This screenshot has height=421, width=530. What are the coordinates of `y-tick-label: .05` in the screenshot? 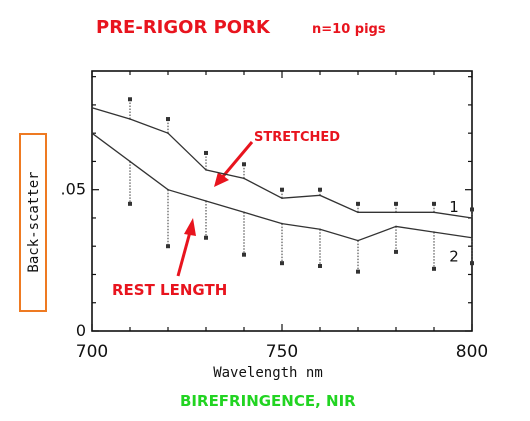 It's located at (73, 189).